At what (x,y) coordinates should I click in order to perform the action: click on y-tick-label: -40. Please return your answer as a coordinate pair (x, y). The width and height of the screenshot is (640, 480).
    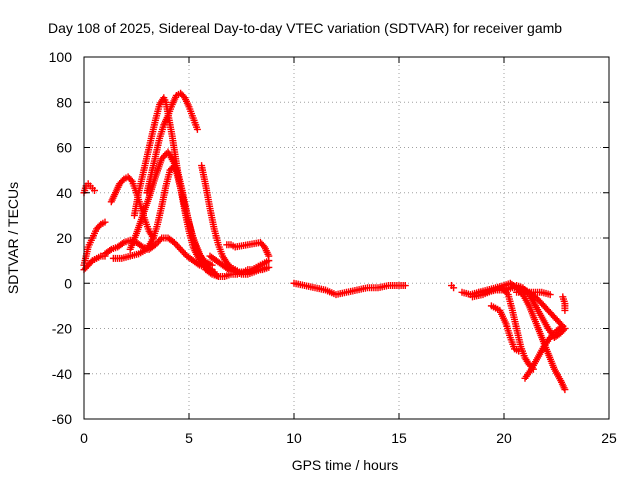
    Looking at the image, I should click on (62, 374).